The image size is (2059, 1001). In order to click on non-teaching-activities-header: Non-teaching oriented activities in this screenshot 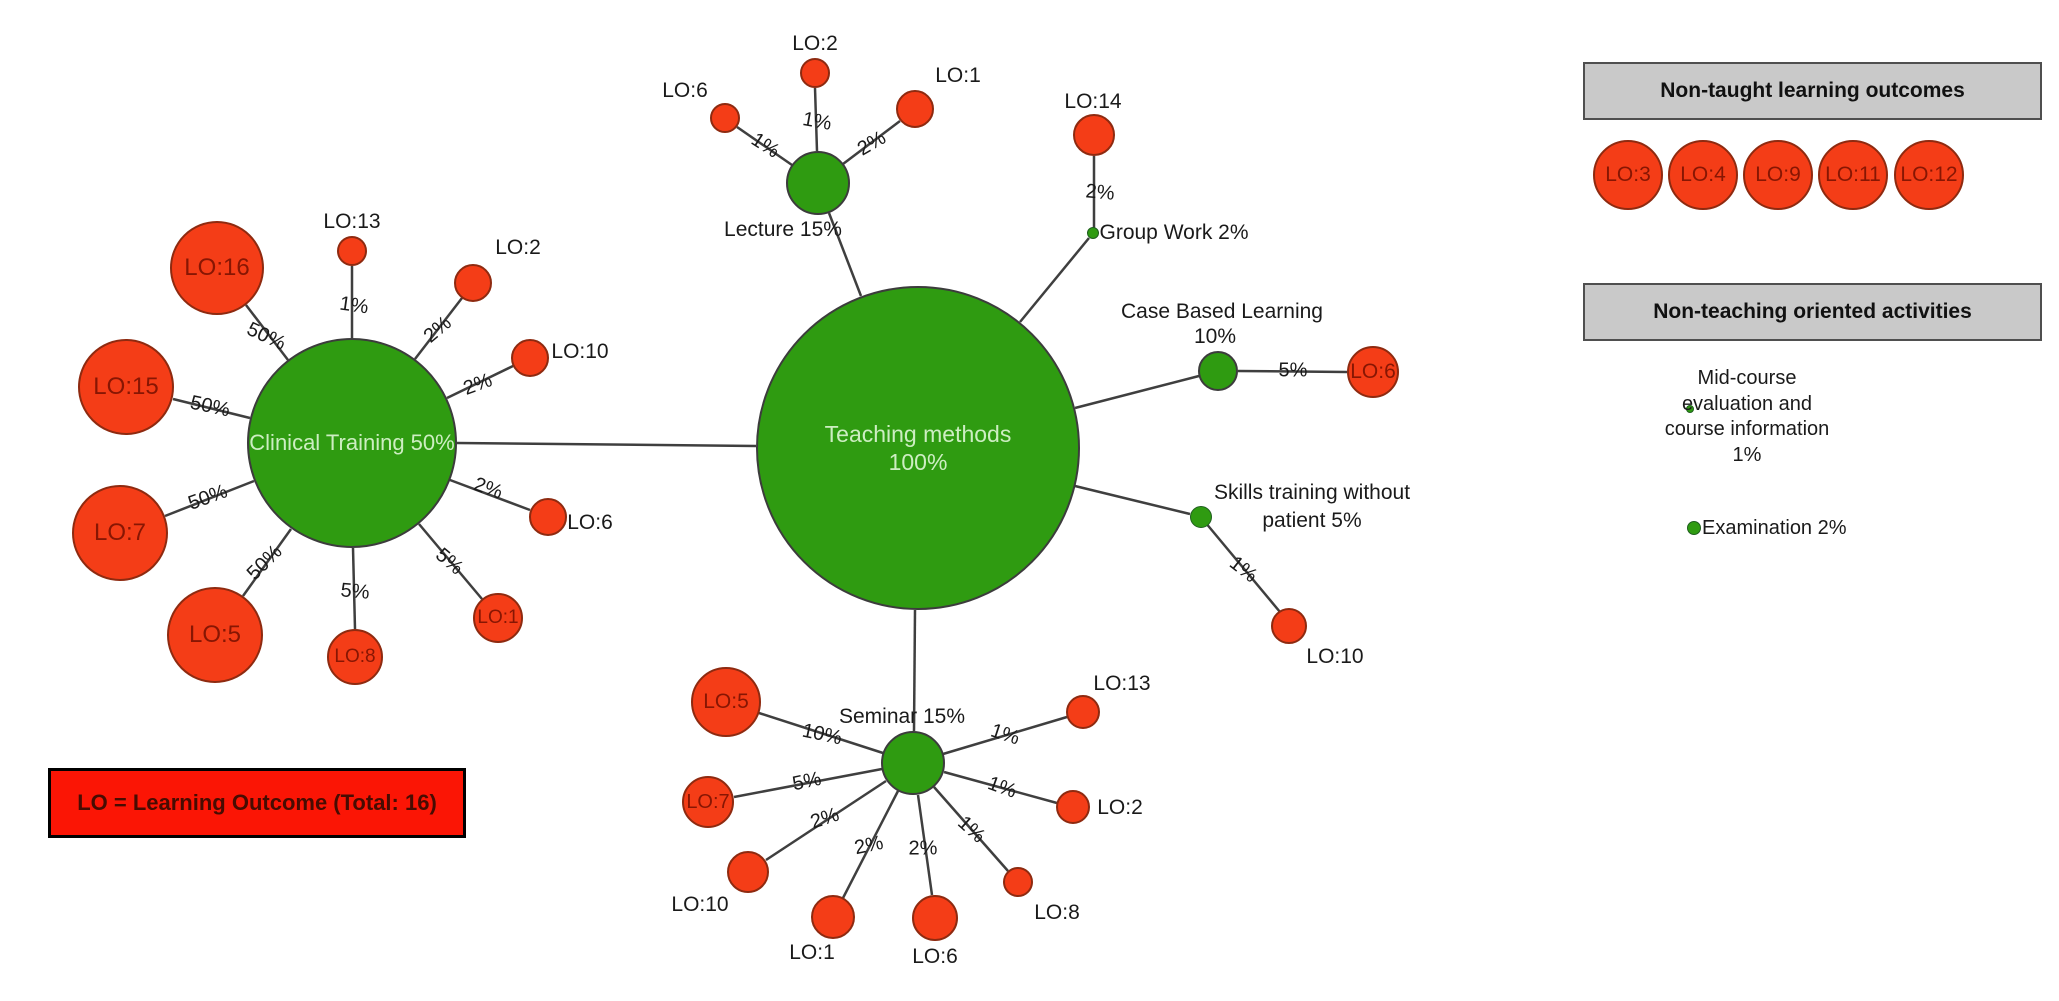, I will do `click(1812, 312)`.